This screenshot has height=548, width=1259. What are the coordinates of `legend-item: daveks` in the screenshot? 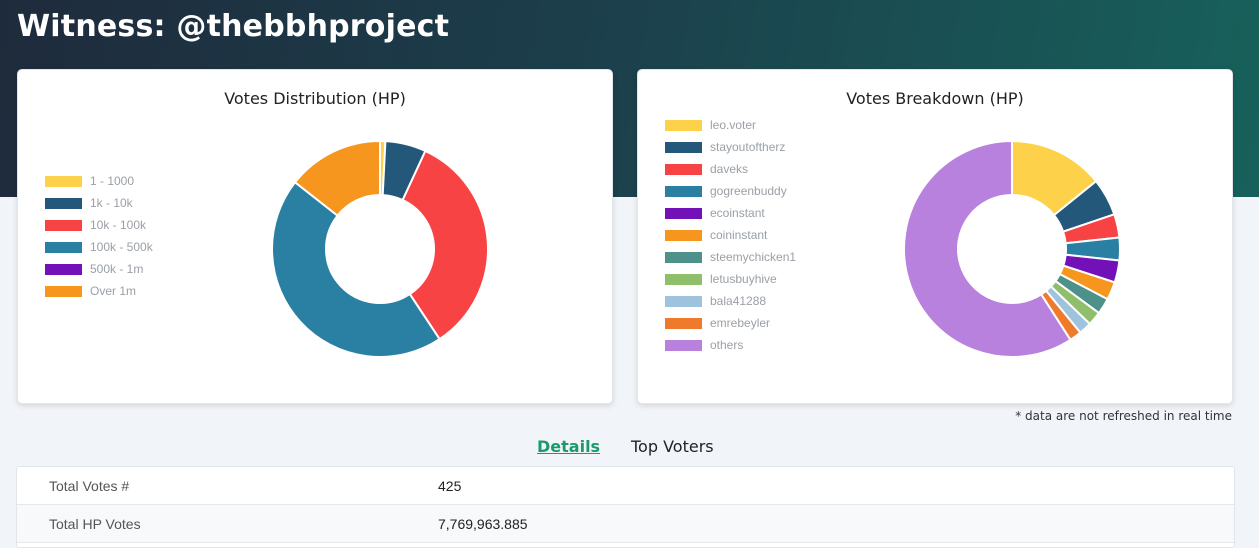 It's located at (730, 169).